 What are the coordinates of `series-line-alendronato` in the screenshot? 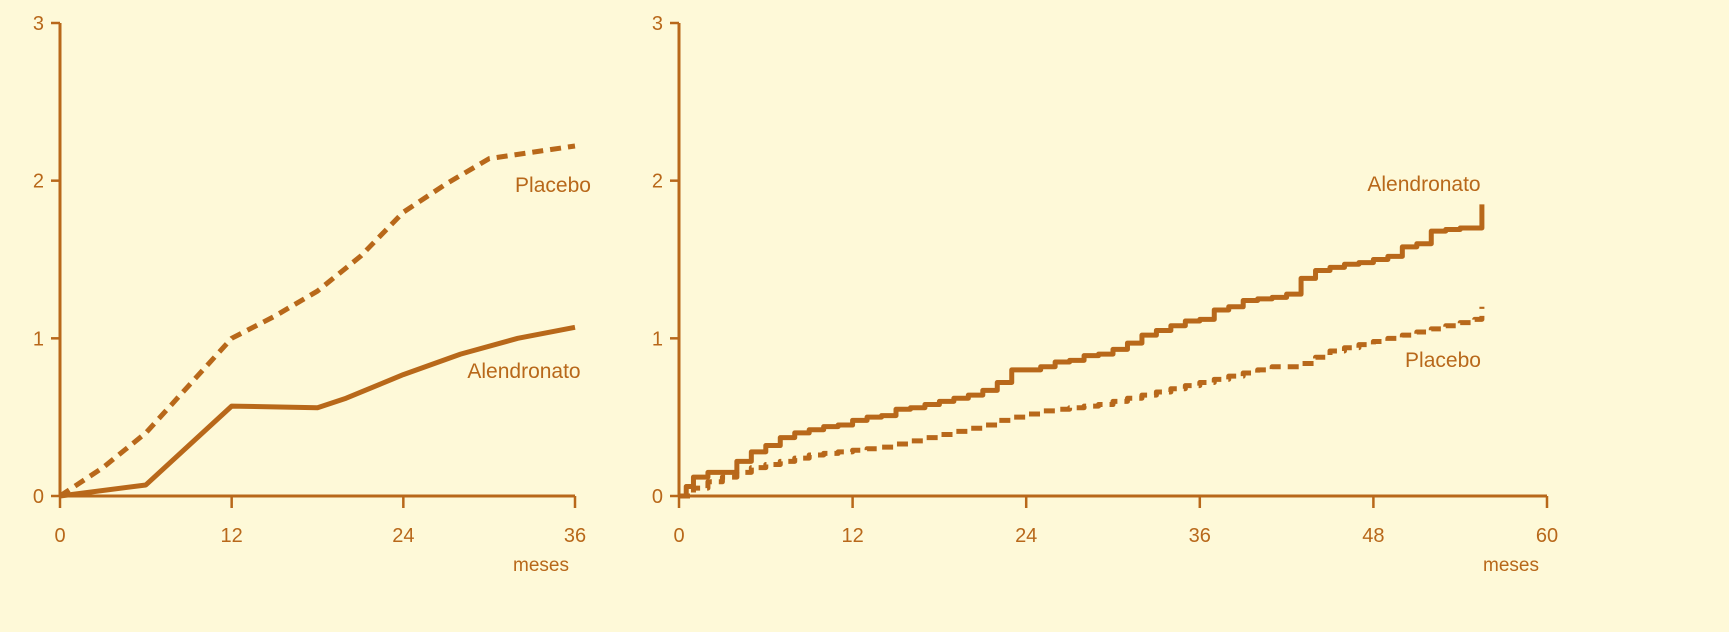 It's located at (317, 411).